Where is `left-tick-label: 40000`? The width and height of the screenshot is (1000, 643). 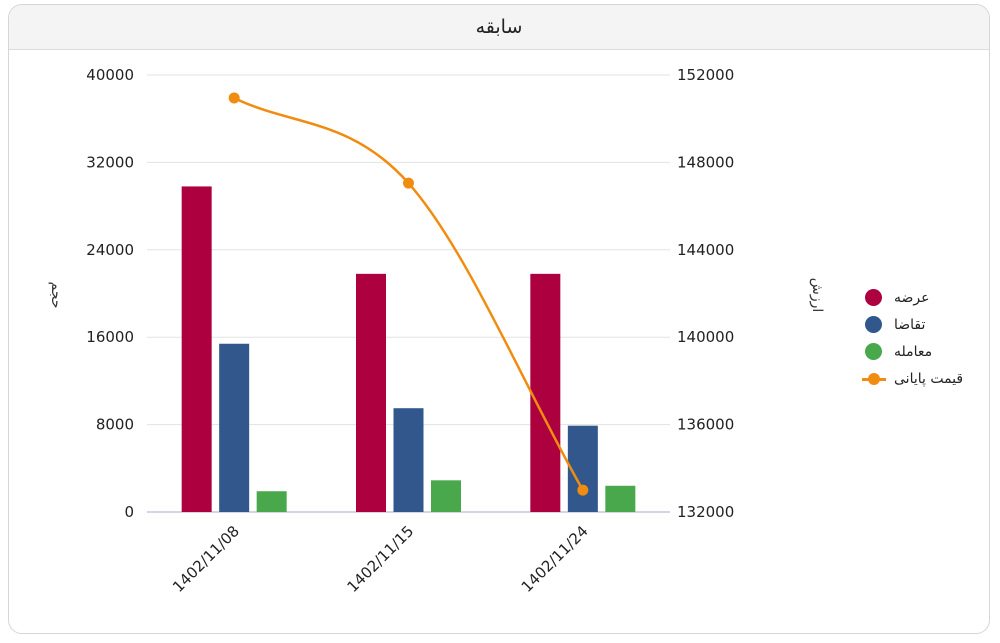 left-tick-label: 40000 is located at coordinates (110, 75).